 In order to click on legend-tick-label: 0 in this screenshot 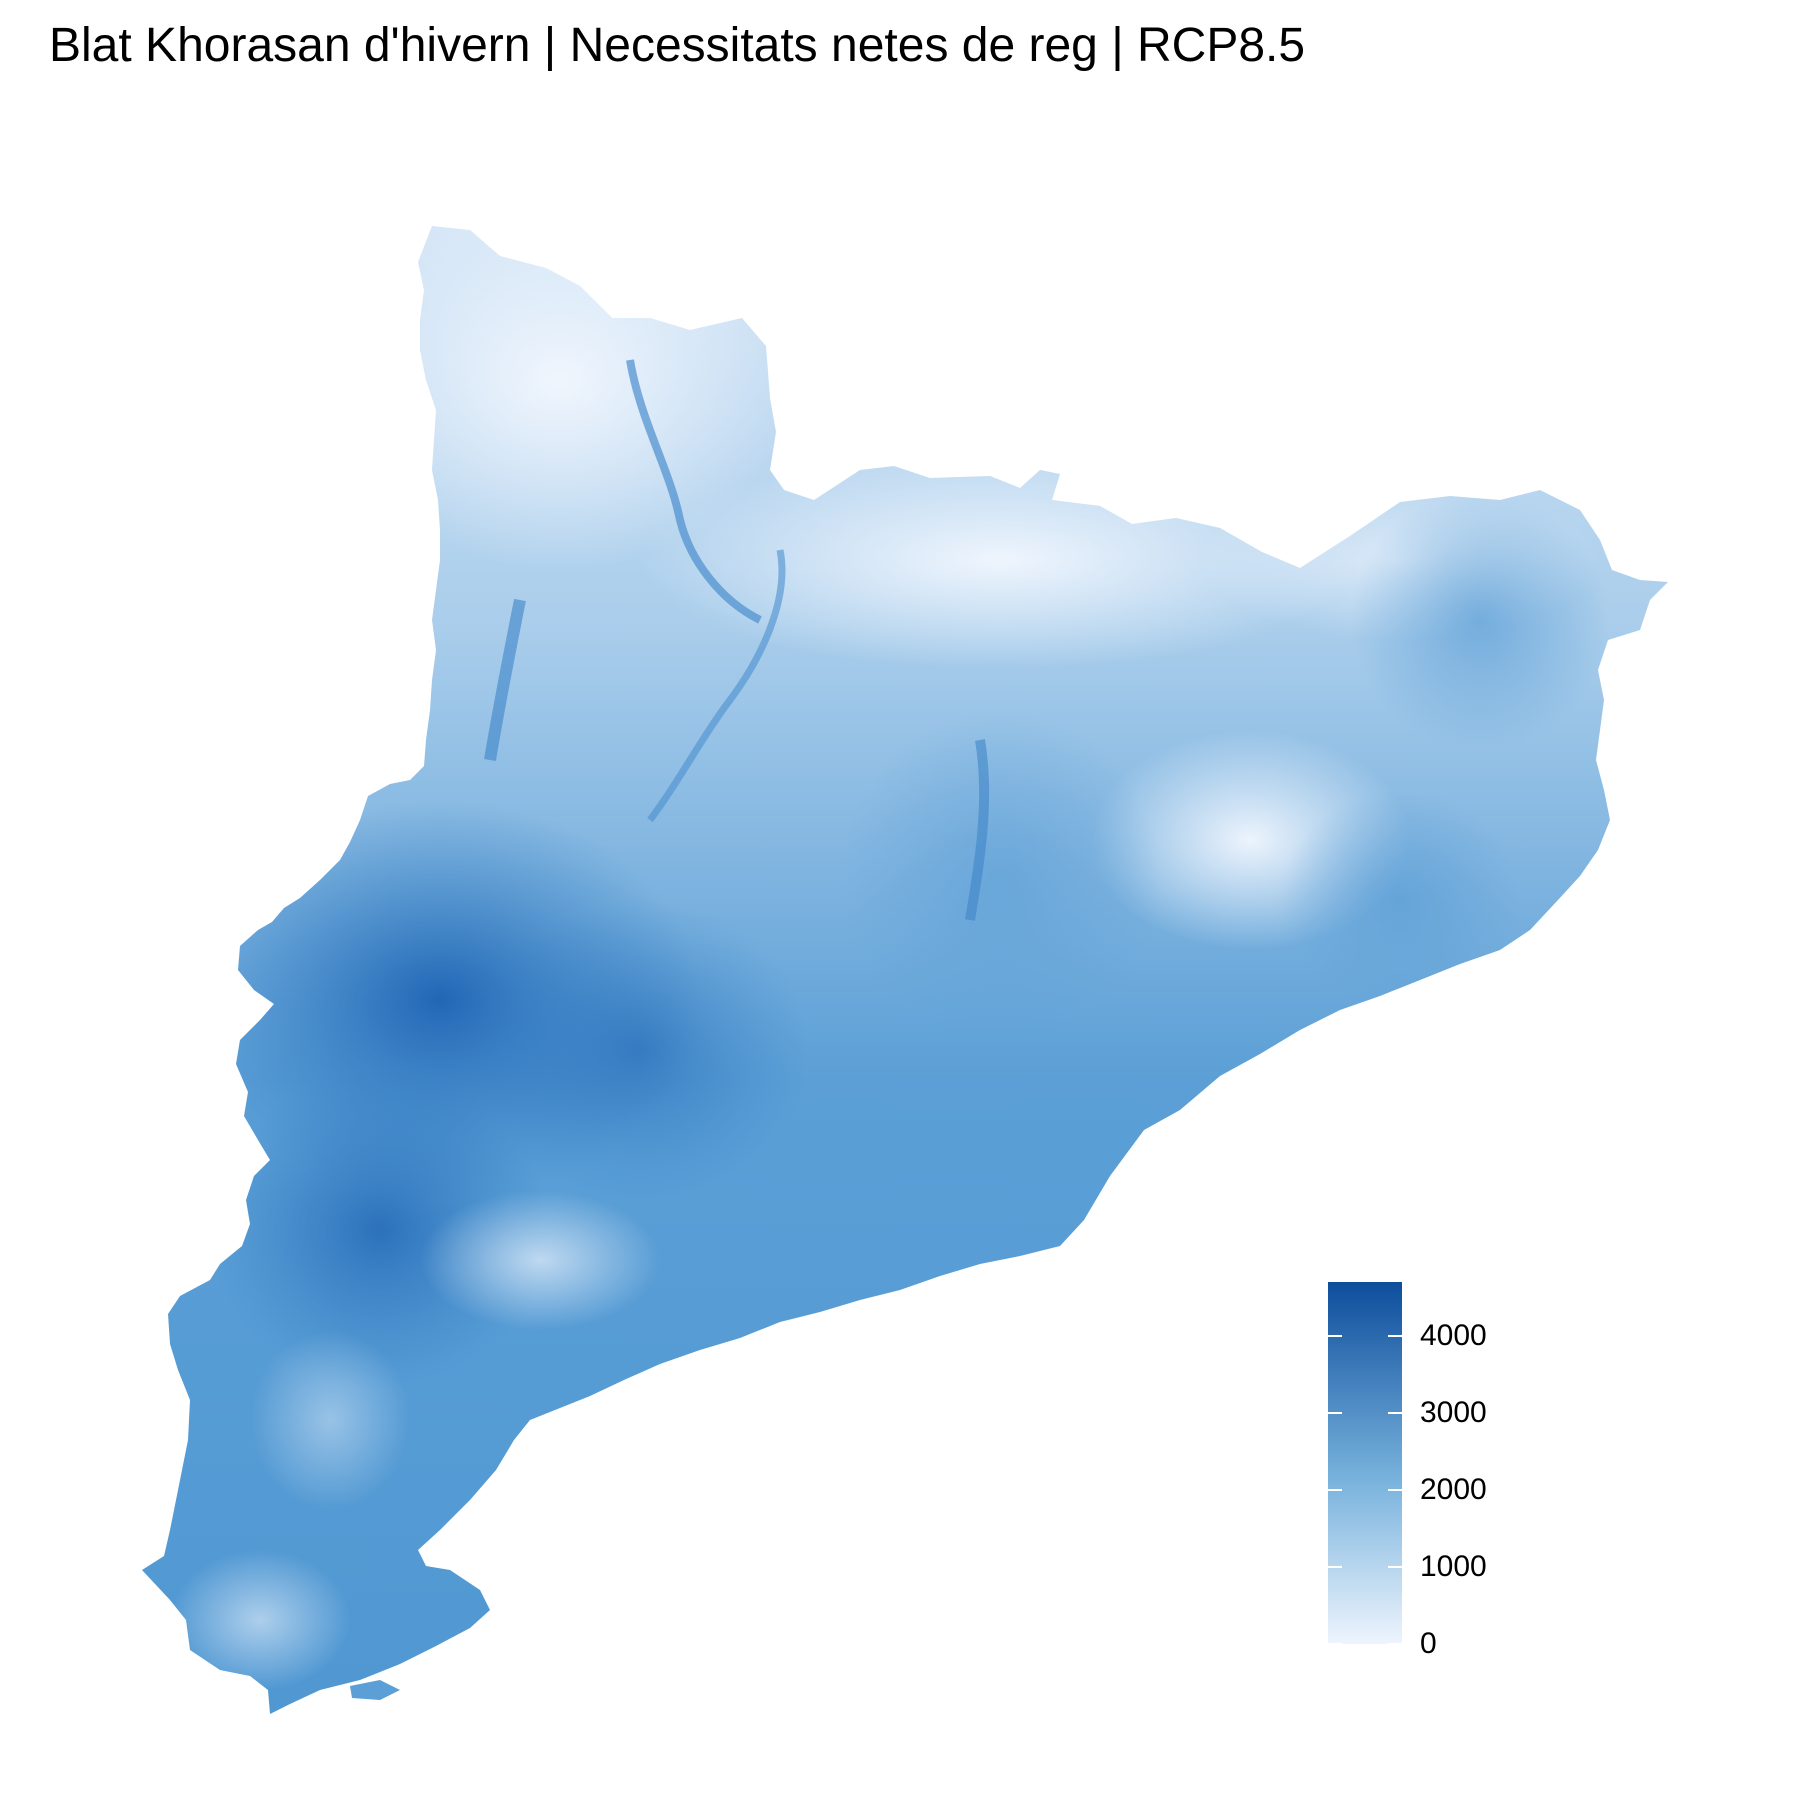, I will do `click(1428, 1643)`.